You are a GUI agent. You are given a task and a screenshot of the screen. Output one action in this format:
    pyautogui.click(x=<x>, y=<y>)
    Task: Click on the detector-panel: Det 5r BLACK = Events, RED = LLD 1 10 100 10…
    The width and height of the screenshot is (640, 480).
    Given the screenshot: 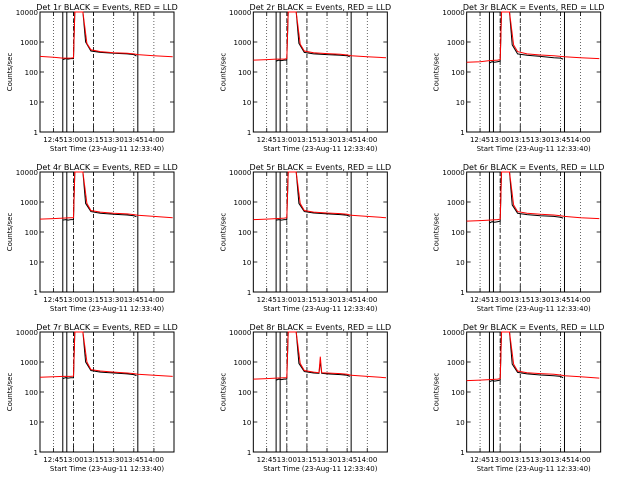 What is the action you would take?
    pyautogui.click(x=305, y=238)
    